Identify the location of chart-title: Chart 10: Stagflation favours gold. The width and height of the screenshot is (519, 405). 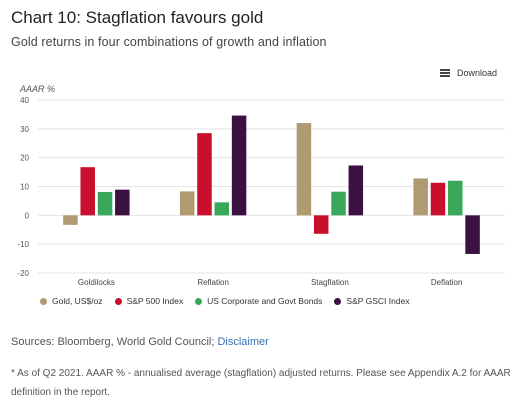
(137, 17).